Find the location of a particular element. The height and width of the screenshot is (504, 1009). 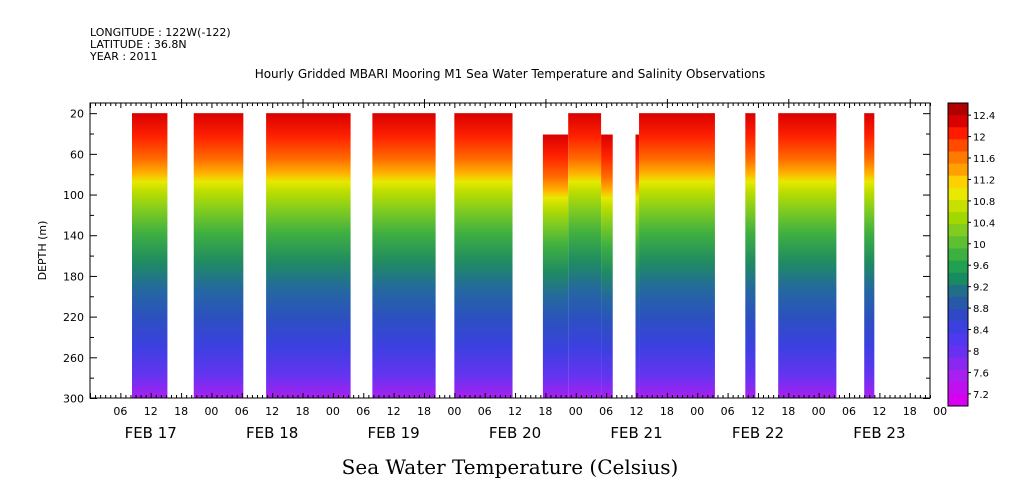

day-label: FEB 17 is located at coordinates (151, 433).